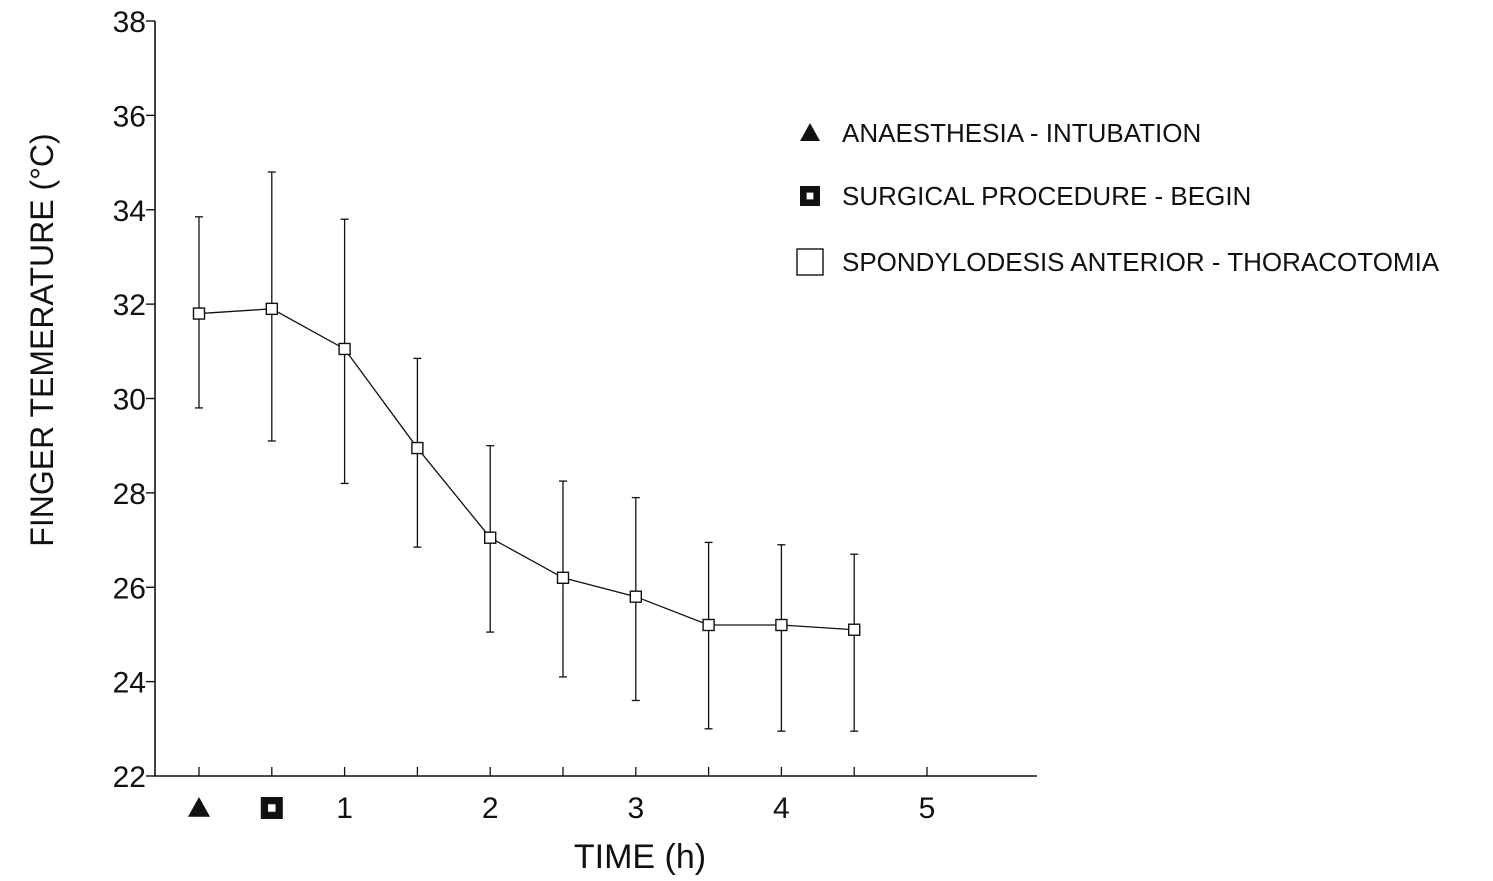  I want to click on legend-label: SPONDYLODESIS ANTERIOR - THORACOTOMIA, so click(1141, 262).